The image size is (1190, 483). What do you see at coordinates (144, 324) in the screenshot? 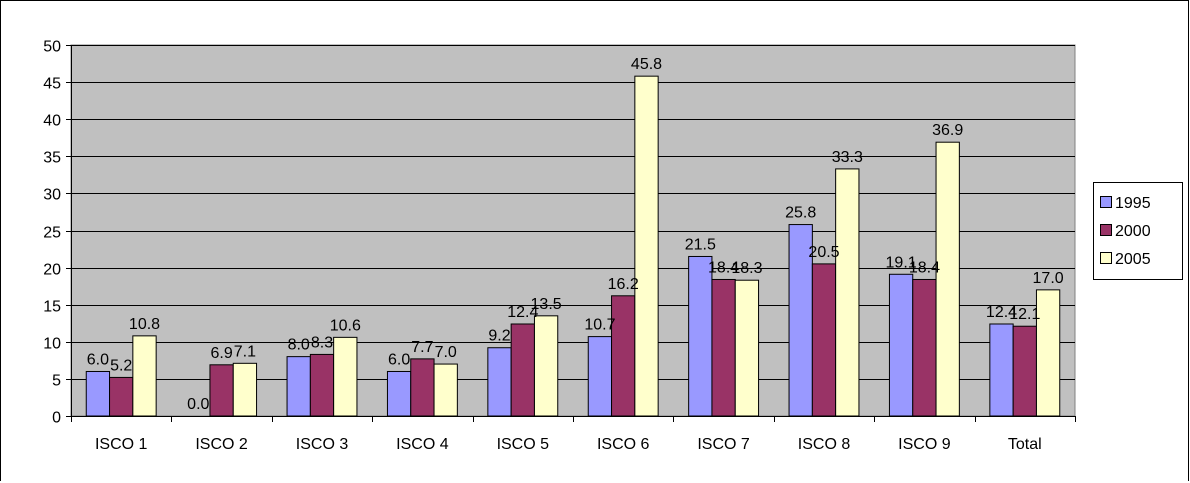
I see `data-label: 10.8` at bounding box center [144, 324].